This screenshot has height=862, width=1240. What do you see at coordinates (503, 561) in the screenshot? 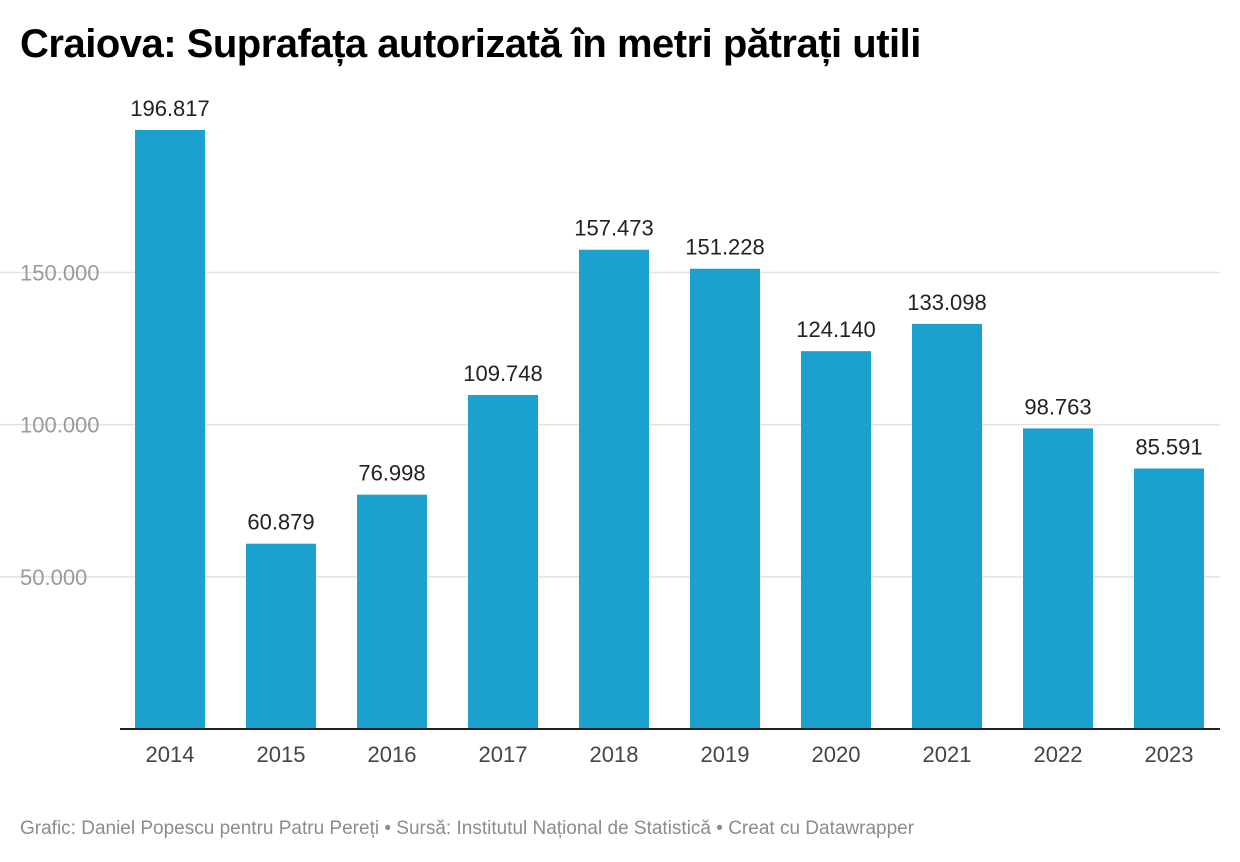
I see `bar-2017` at bounding box center [503, 561].